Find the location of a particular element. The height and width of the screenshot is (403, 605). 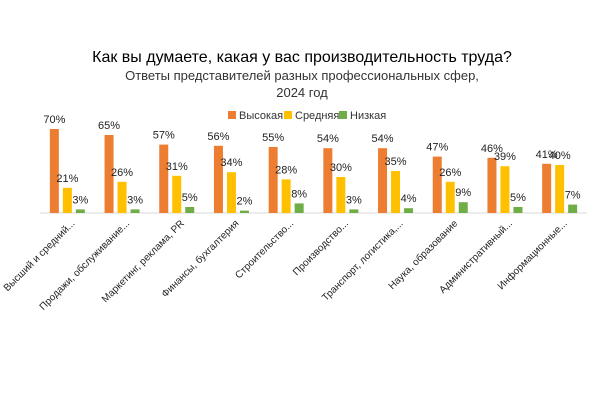

legend-label-2: Низкая is located at coordinates (368, 116).